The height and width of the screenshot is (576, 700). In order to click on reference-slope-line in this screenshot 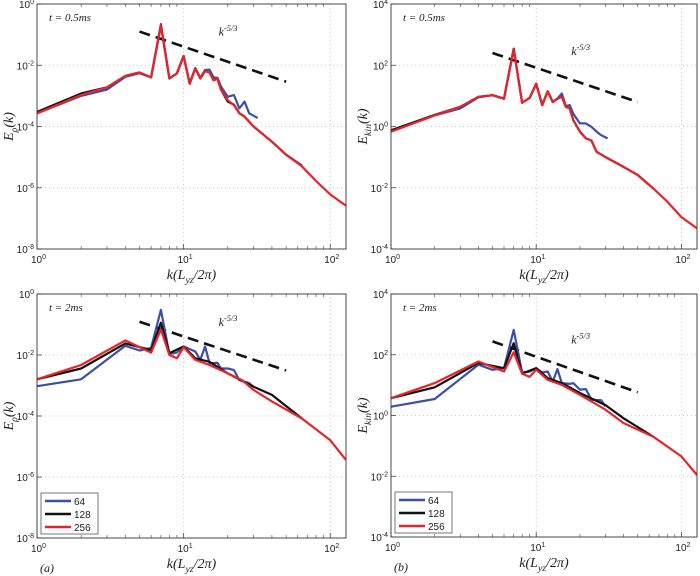, I will do `click(565, 77)`.